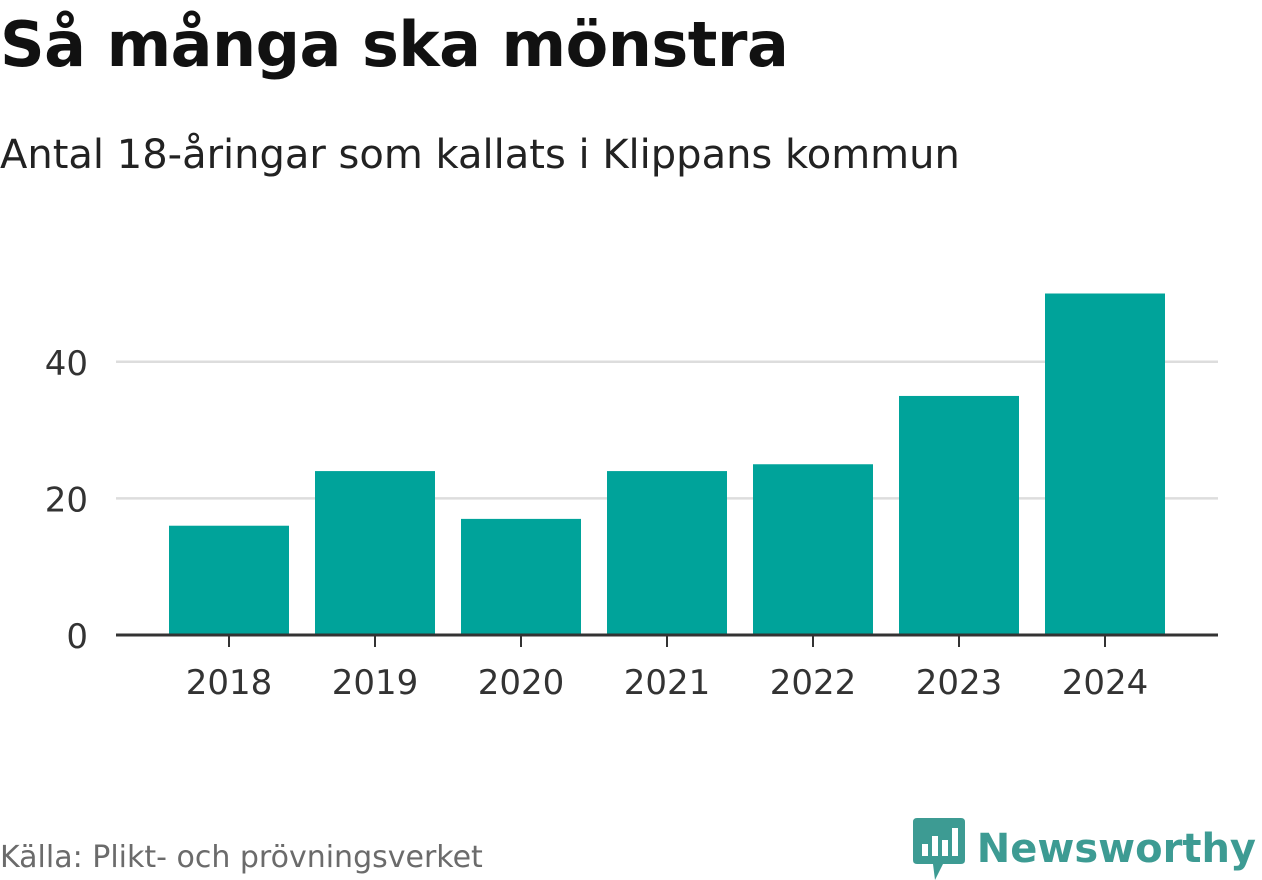 This screenshot has height=880, width=1262. I want to click on x-tick-label: 2021, so click(667, 683).